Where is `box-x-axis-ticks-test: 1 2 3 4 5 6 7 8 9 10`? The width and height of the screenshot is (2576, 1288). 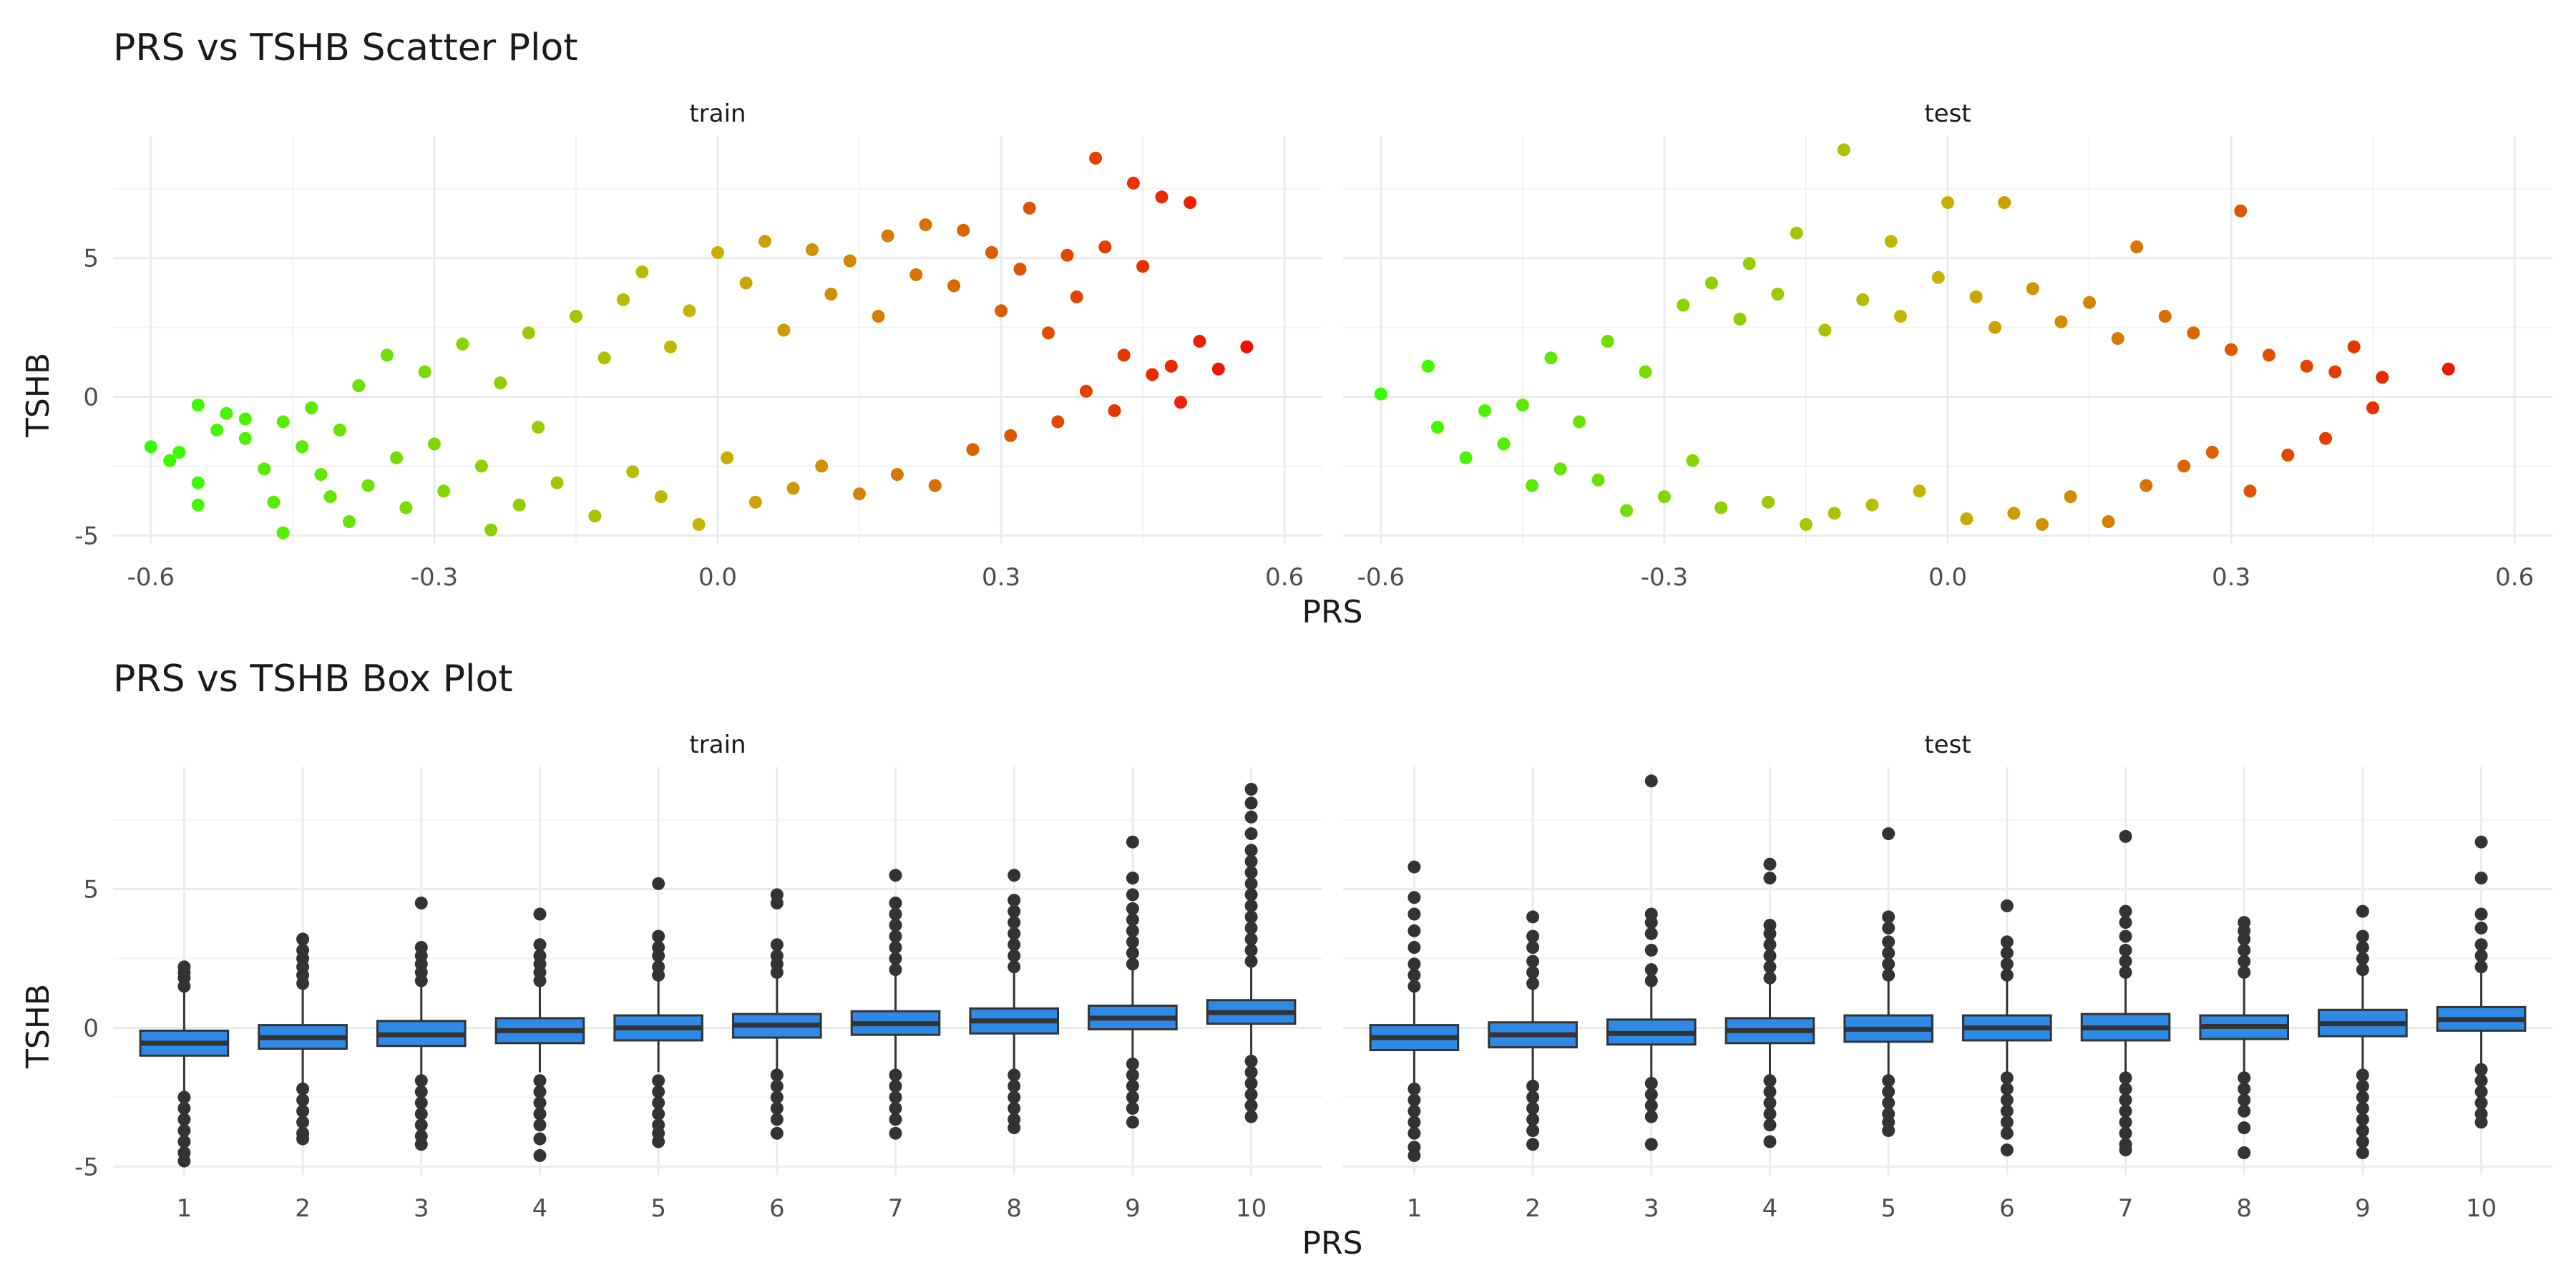
box-x-axis-ticks-test: 1 2 3 4 5 6 7 8 9 10 is located at coordinates (1952, 1208).